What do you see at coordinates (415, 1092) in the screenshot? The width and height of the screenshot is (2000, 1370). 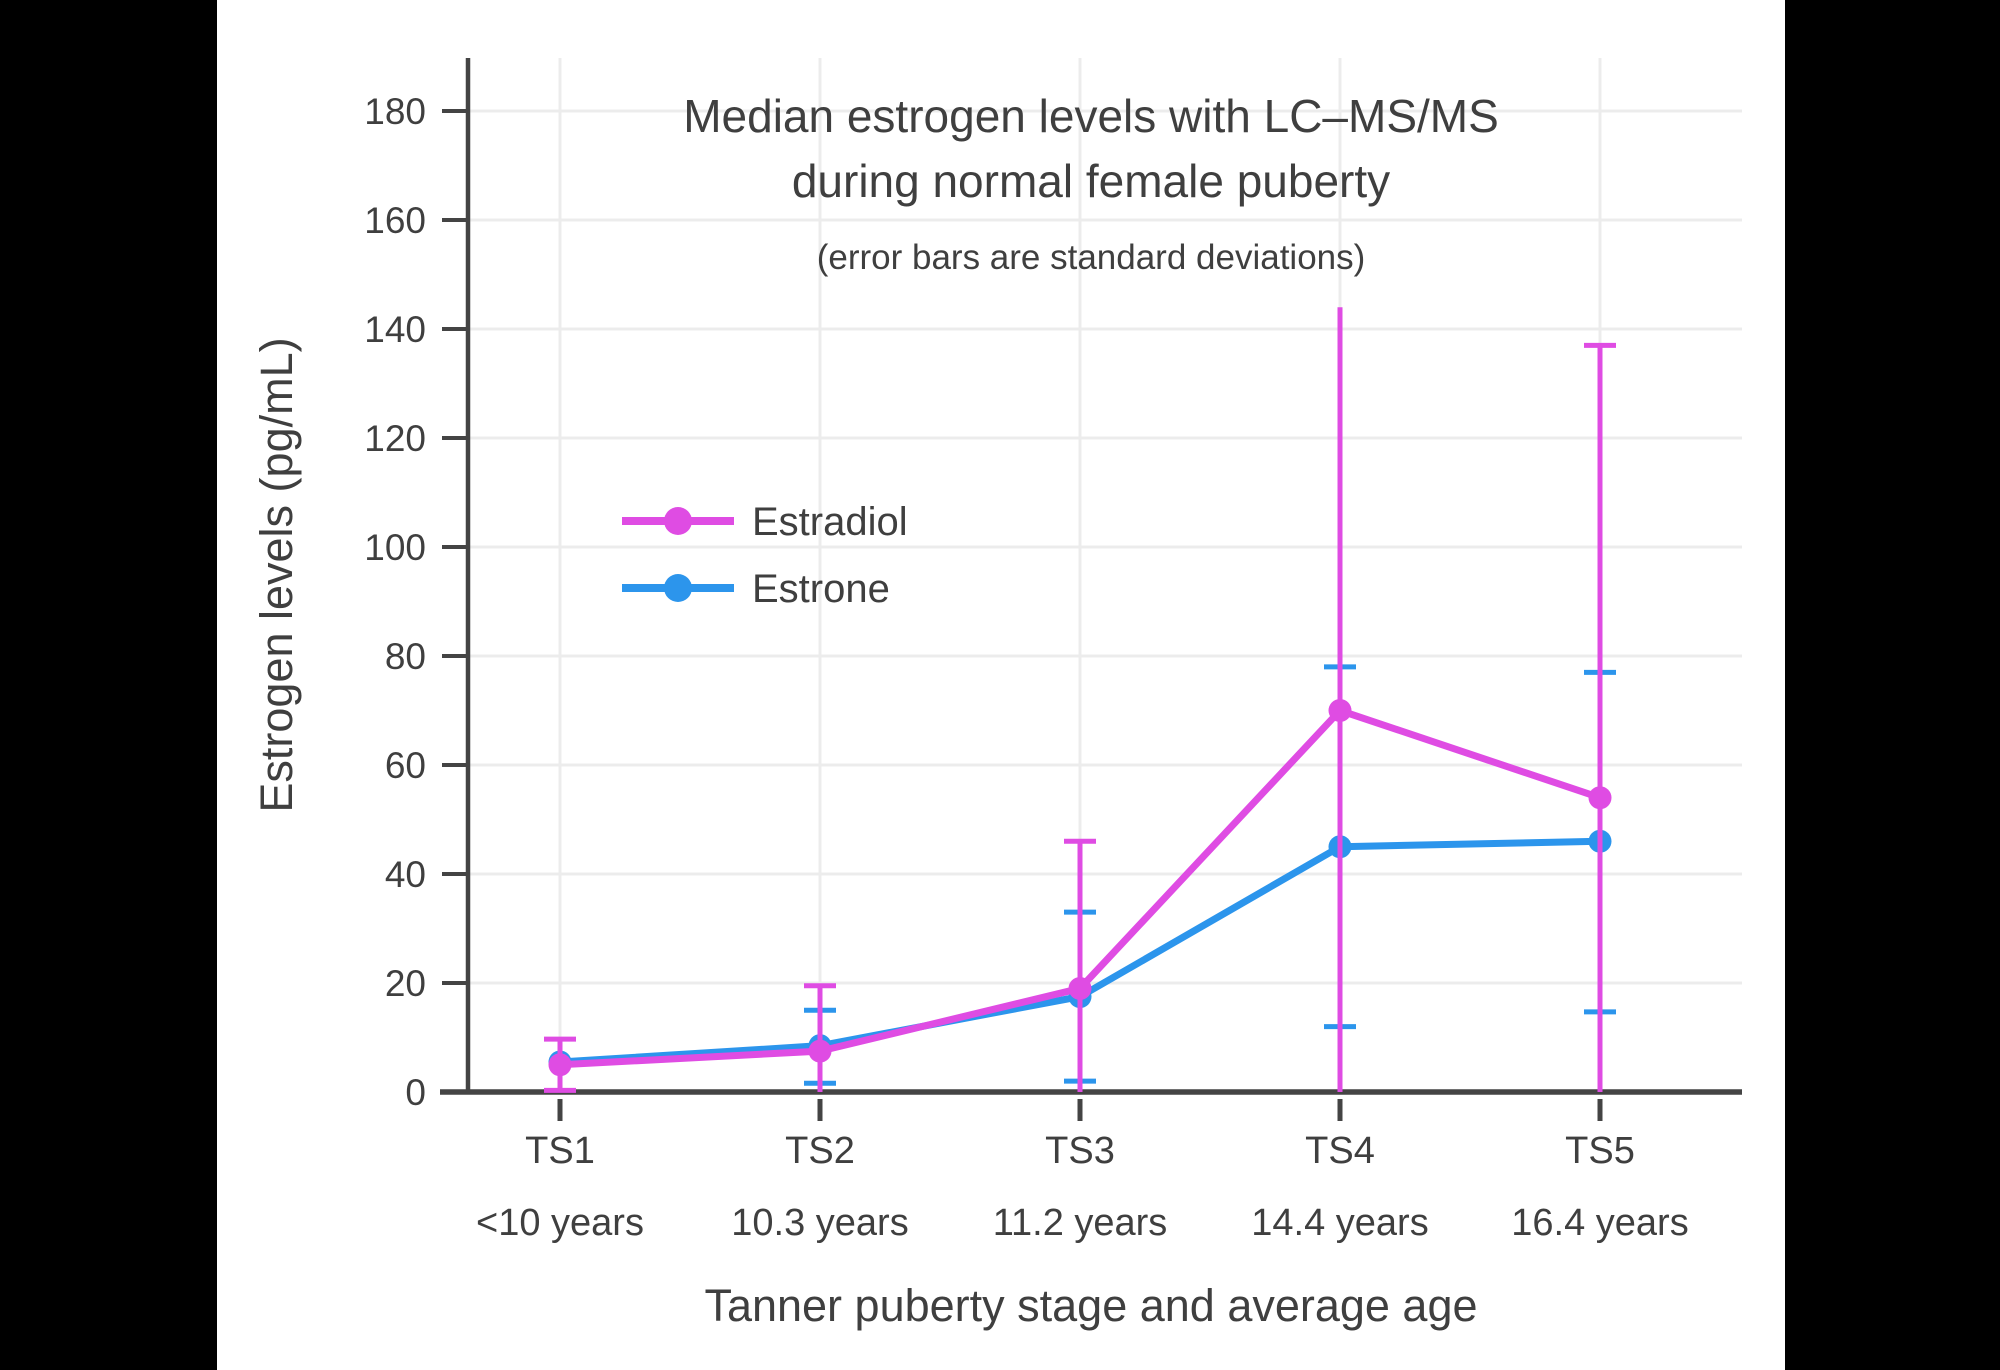 I see `y-tick-label: 0` at bounding box center [415, 1092].